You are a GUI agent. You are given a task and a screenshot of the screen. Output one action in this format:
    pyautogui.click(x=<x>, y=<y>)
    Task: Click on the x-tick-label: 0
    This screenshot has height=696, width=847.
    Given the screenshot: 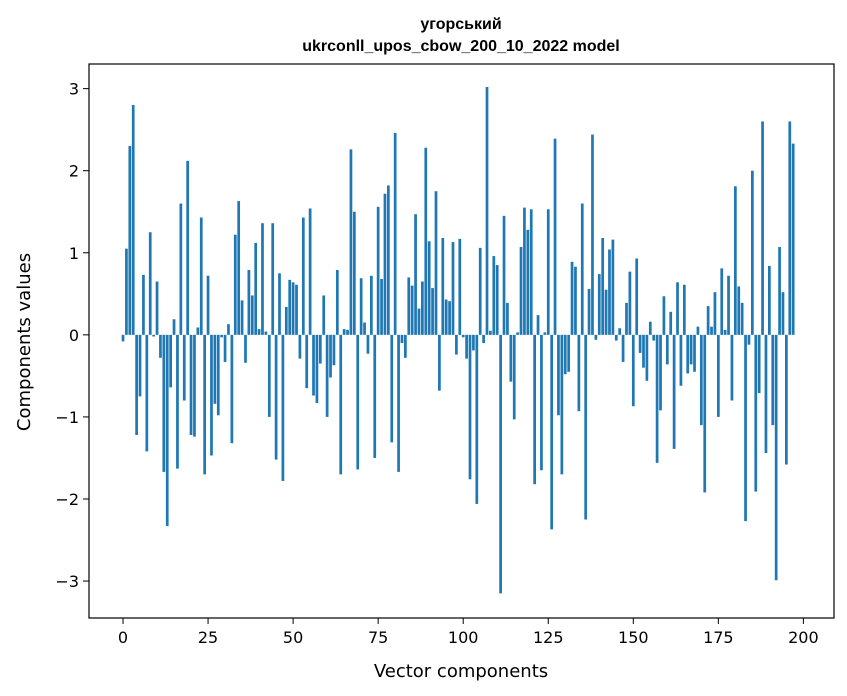 What is the action you would take?
    pyautogui.click(x=123, y=637)
    